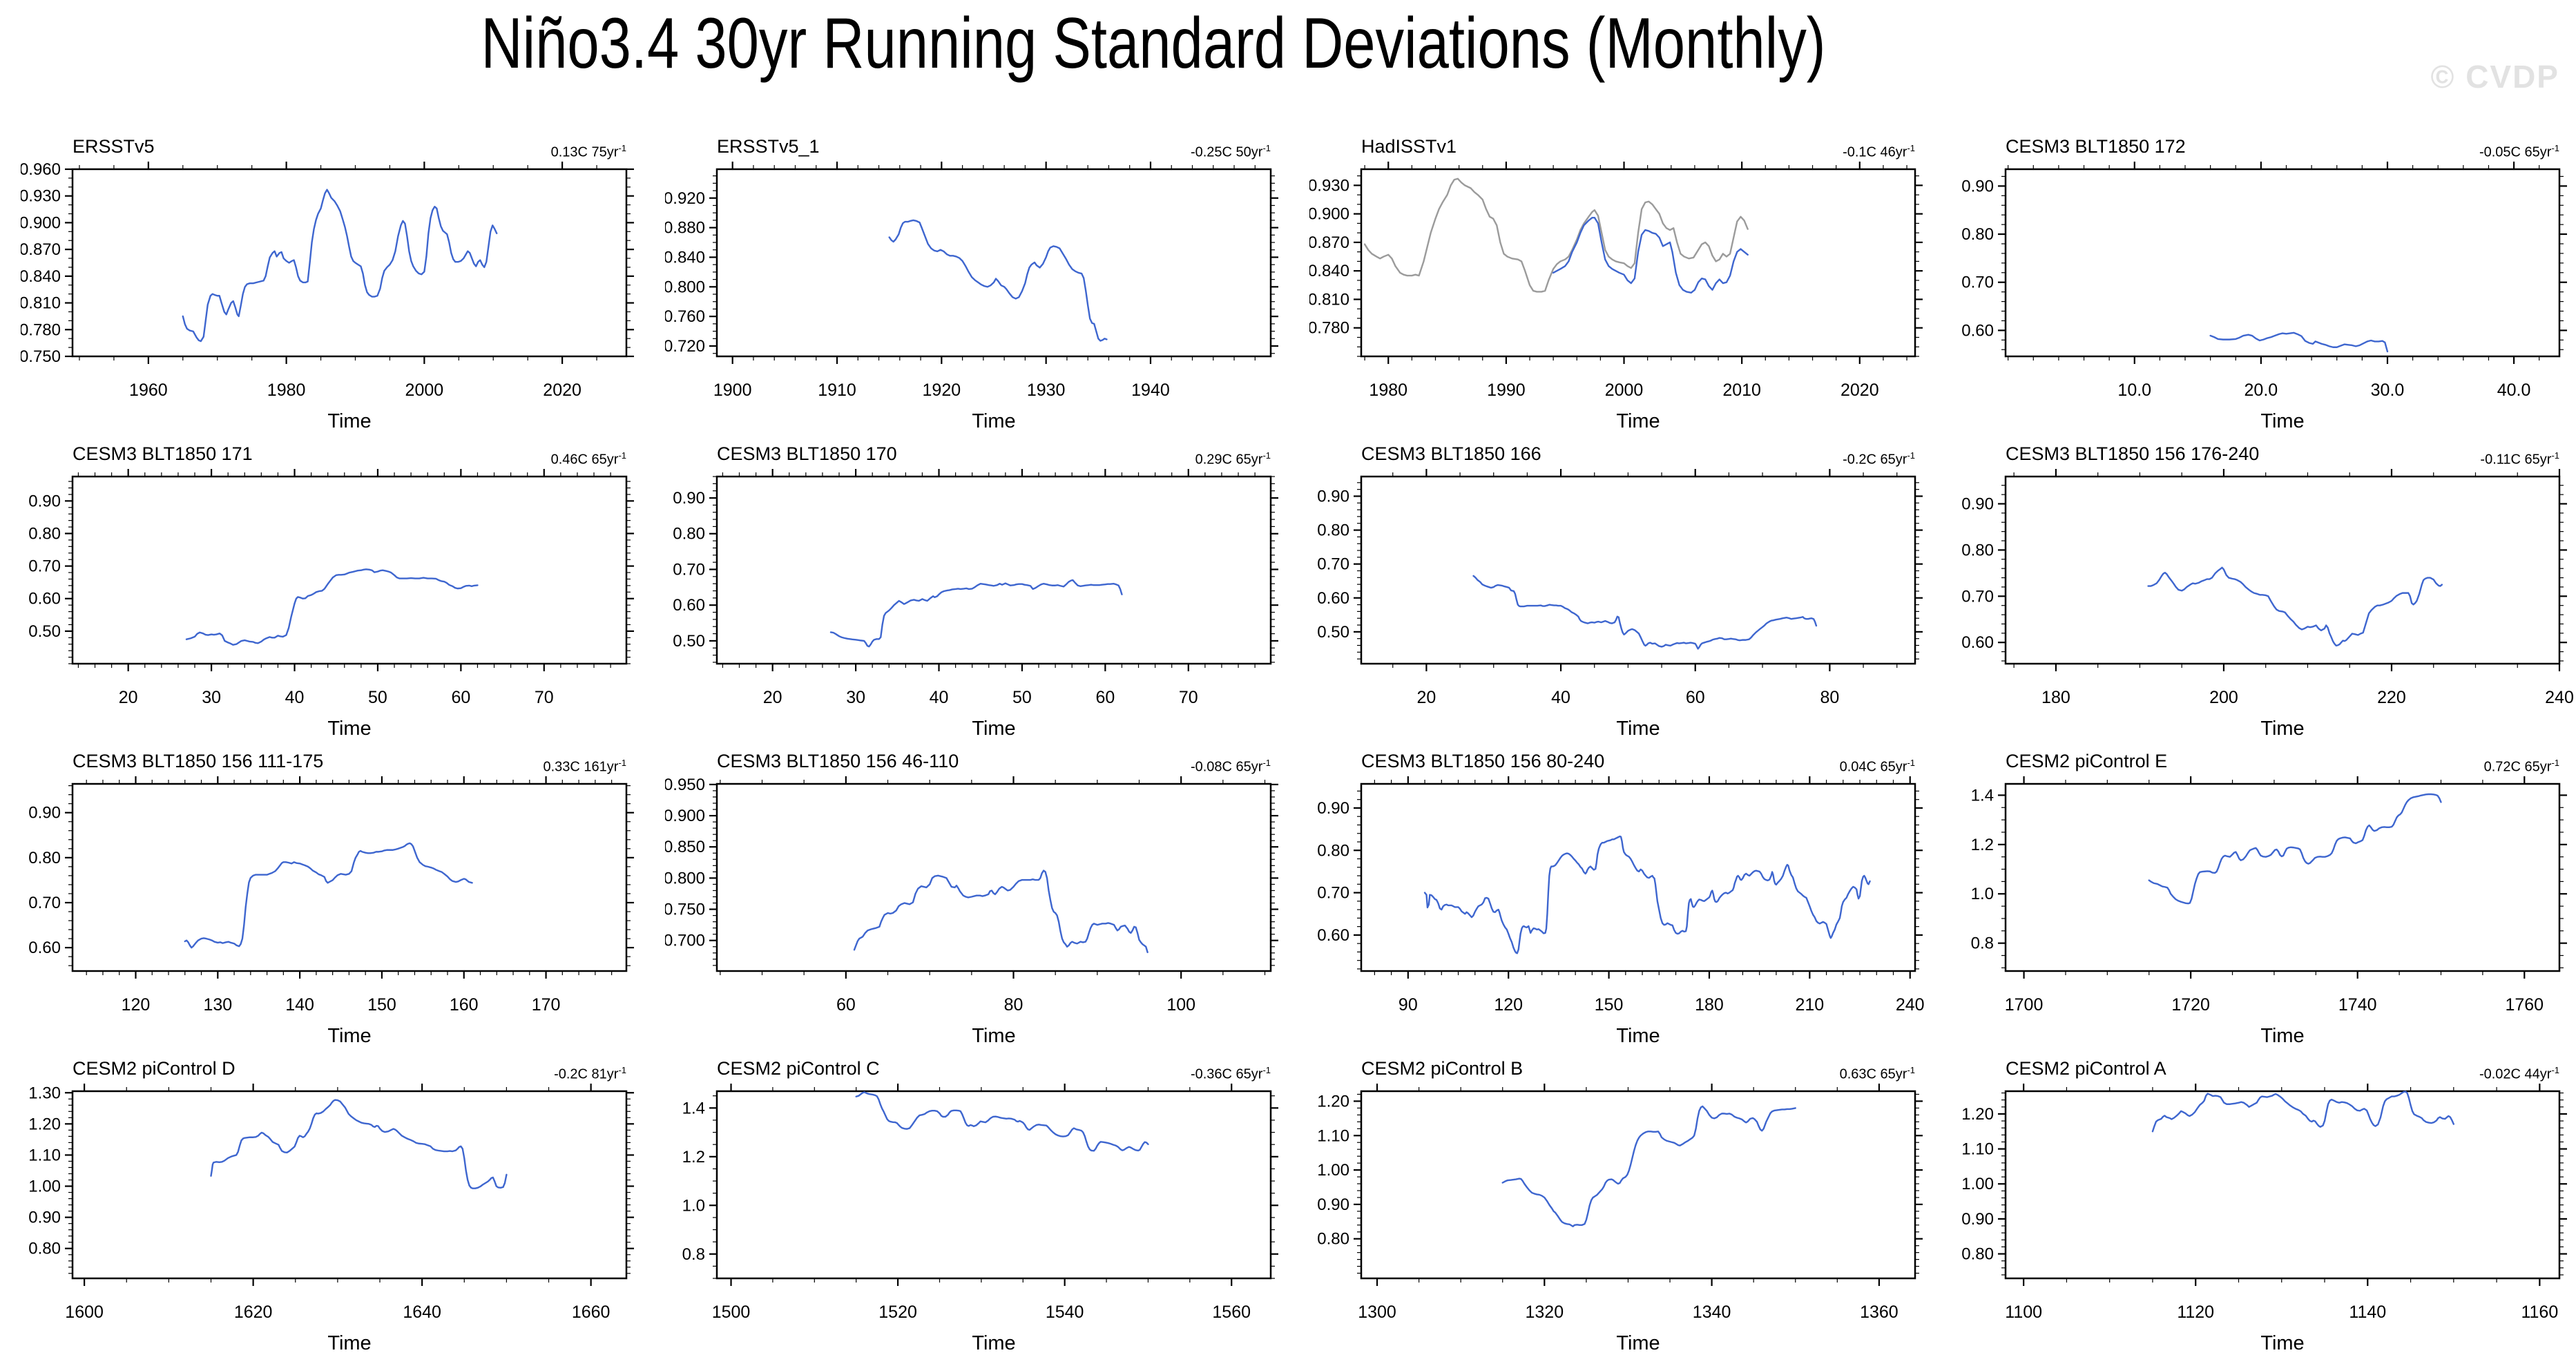 This screenshot has height=1364, width=2576. I want to click on trend-value: -0.02C 44yr, so click(2515, 1074).